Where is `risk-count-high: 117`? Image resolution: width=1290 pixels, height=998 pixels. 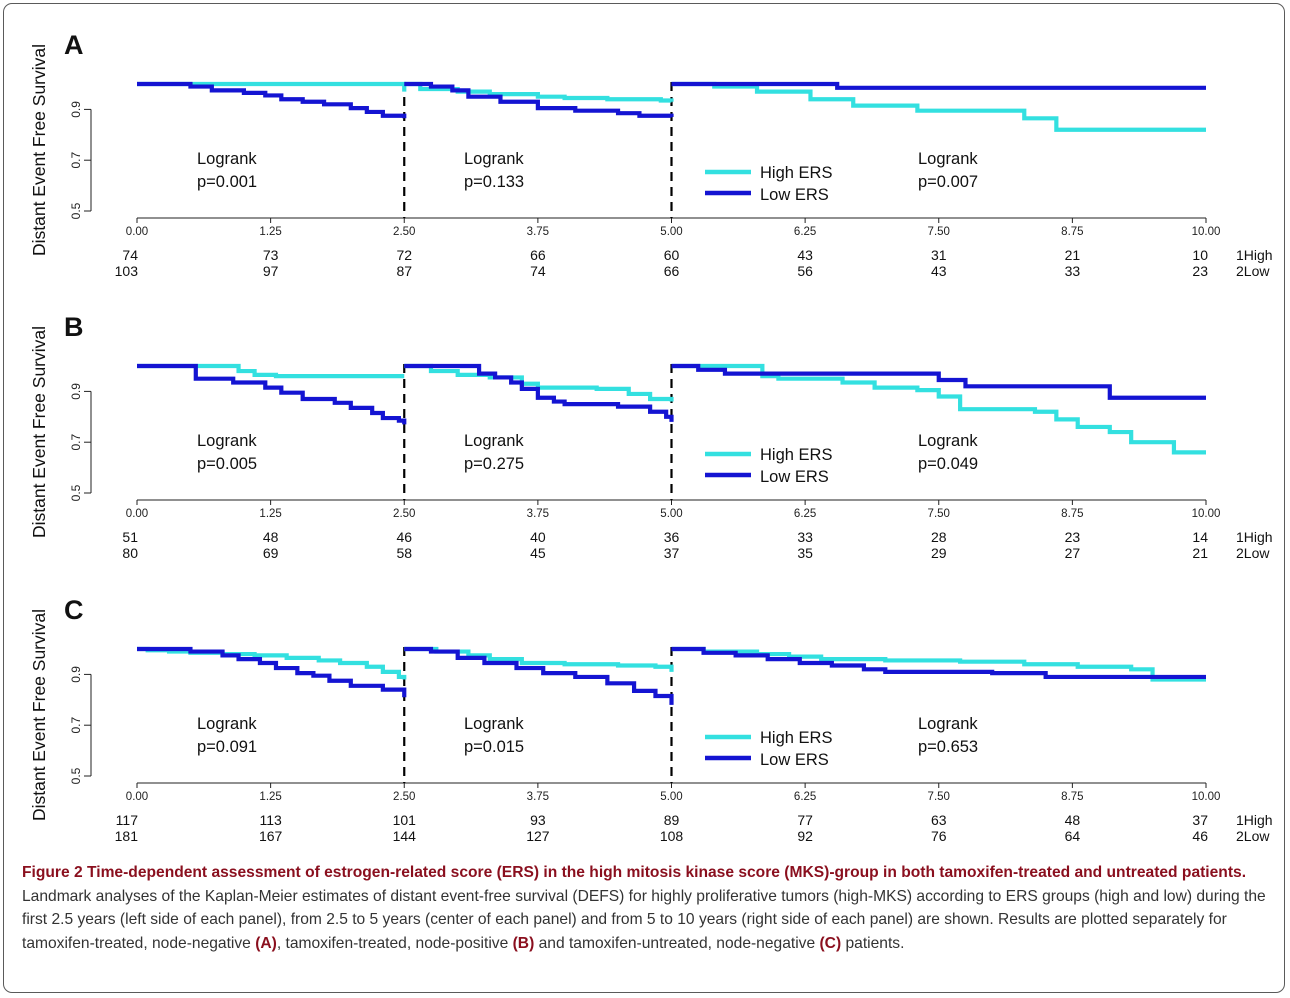 risk-count-high: 117 is located at coordinates (127, 820).